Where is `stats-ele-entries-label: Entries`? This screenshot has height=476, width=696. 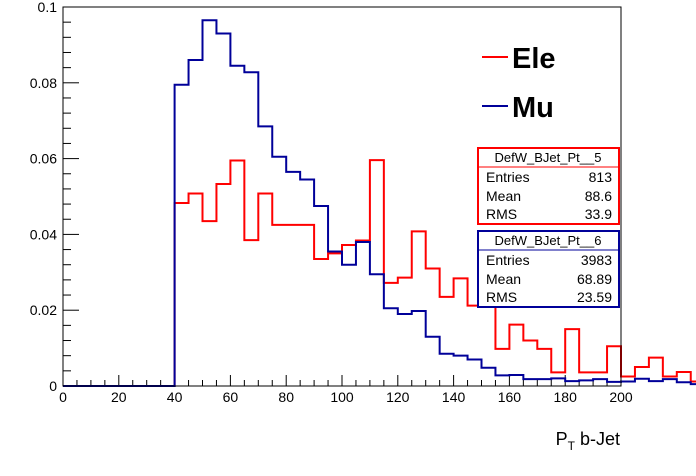 stats-ele-entries-label: Entries is located at coordinates (508, 177).